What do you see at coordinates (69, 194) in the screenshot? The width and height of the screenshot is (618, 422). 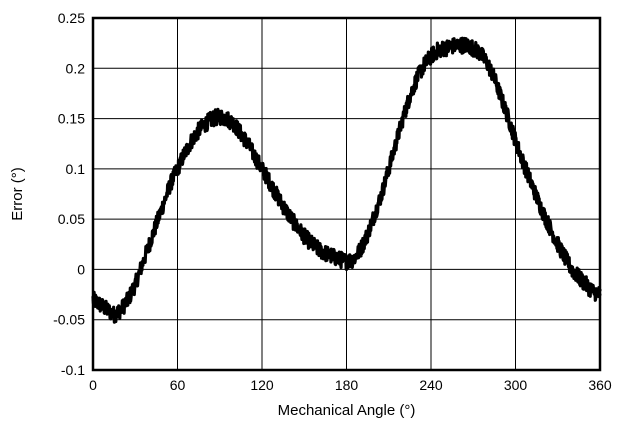 I see `y-tick-labels: -0.1 -0.05 0 0.05 0.1 0.15 0.2 0.25` at bounding box center [69, 194].